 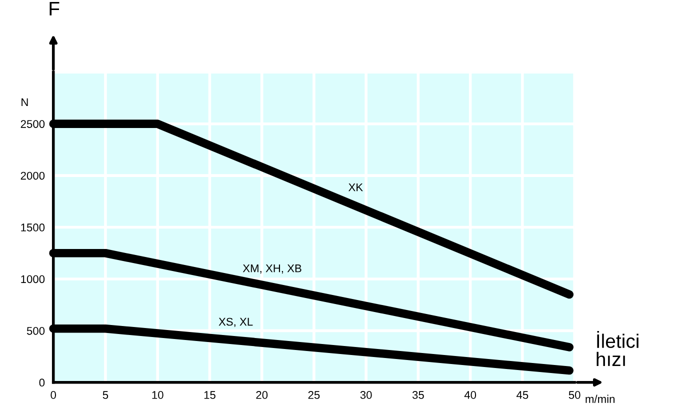 What do you see at coordinates (272, 269) in the screenshot?
I see `series-label: XM, XH, XB` at bounding box center [272, 269].